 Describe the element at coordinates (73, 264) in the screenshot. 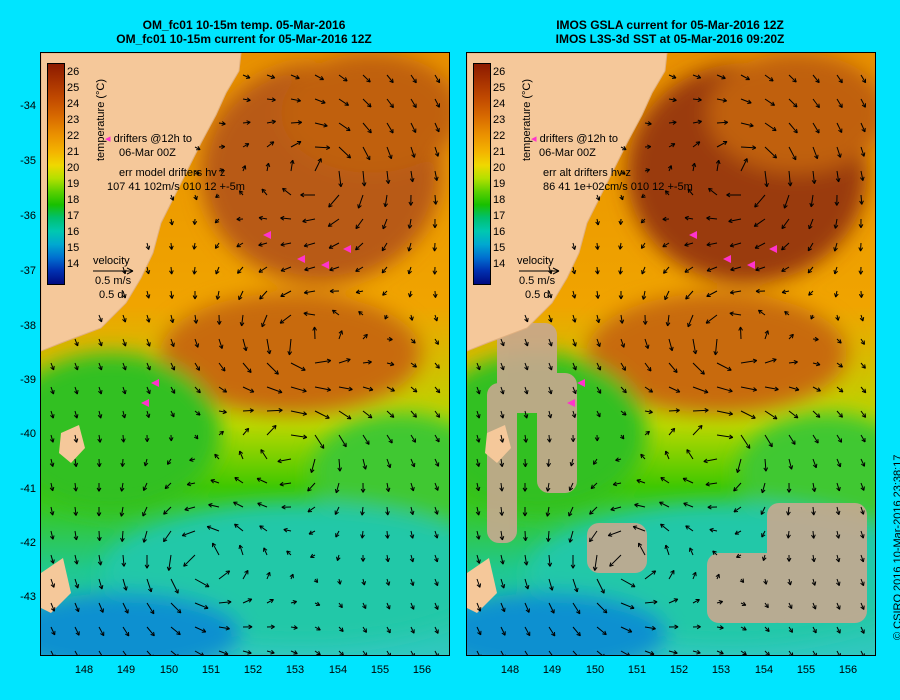

I see `colorbar-tick: 14` at that location.